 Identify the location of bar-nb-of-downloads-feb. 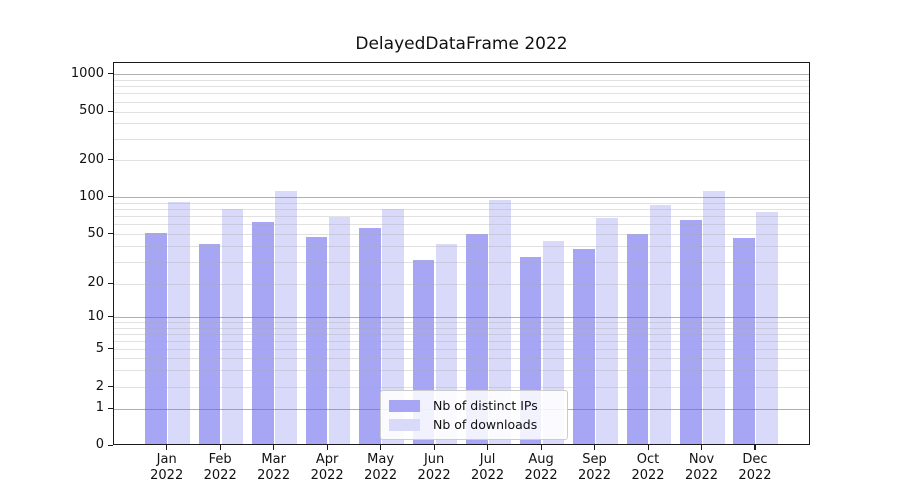
(232, 326).